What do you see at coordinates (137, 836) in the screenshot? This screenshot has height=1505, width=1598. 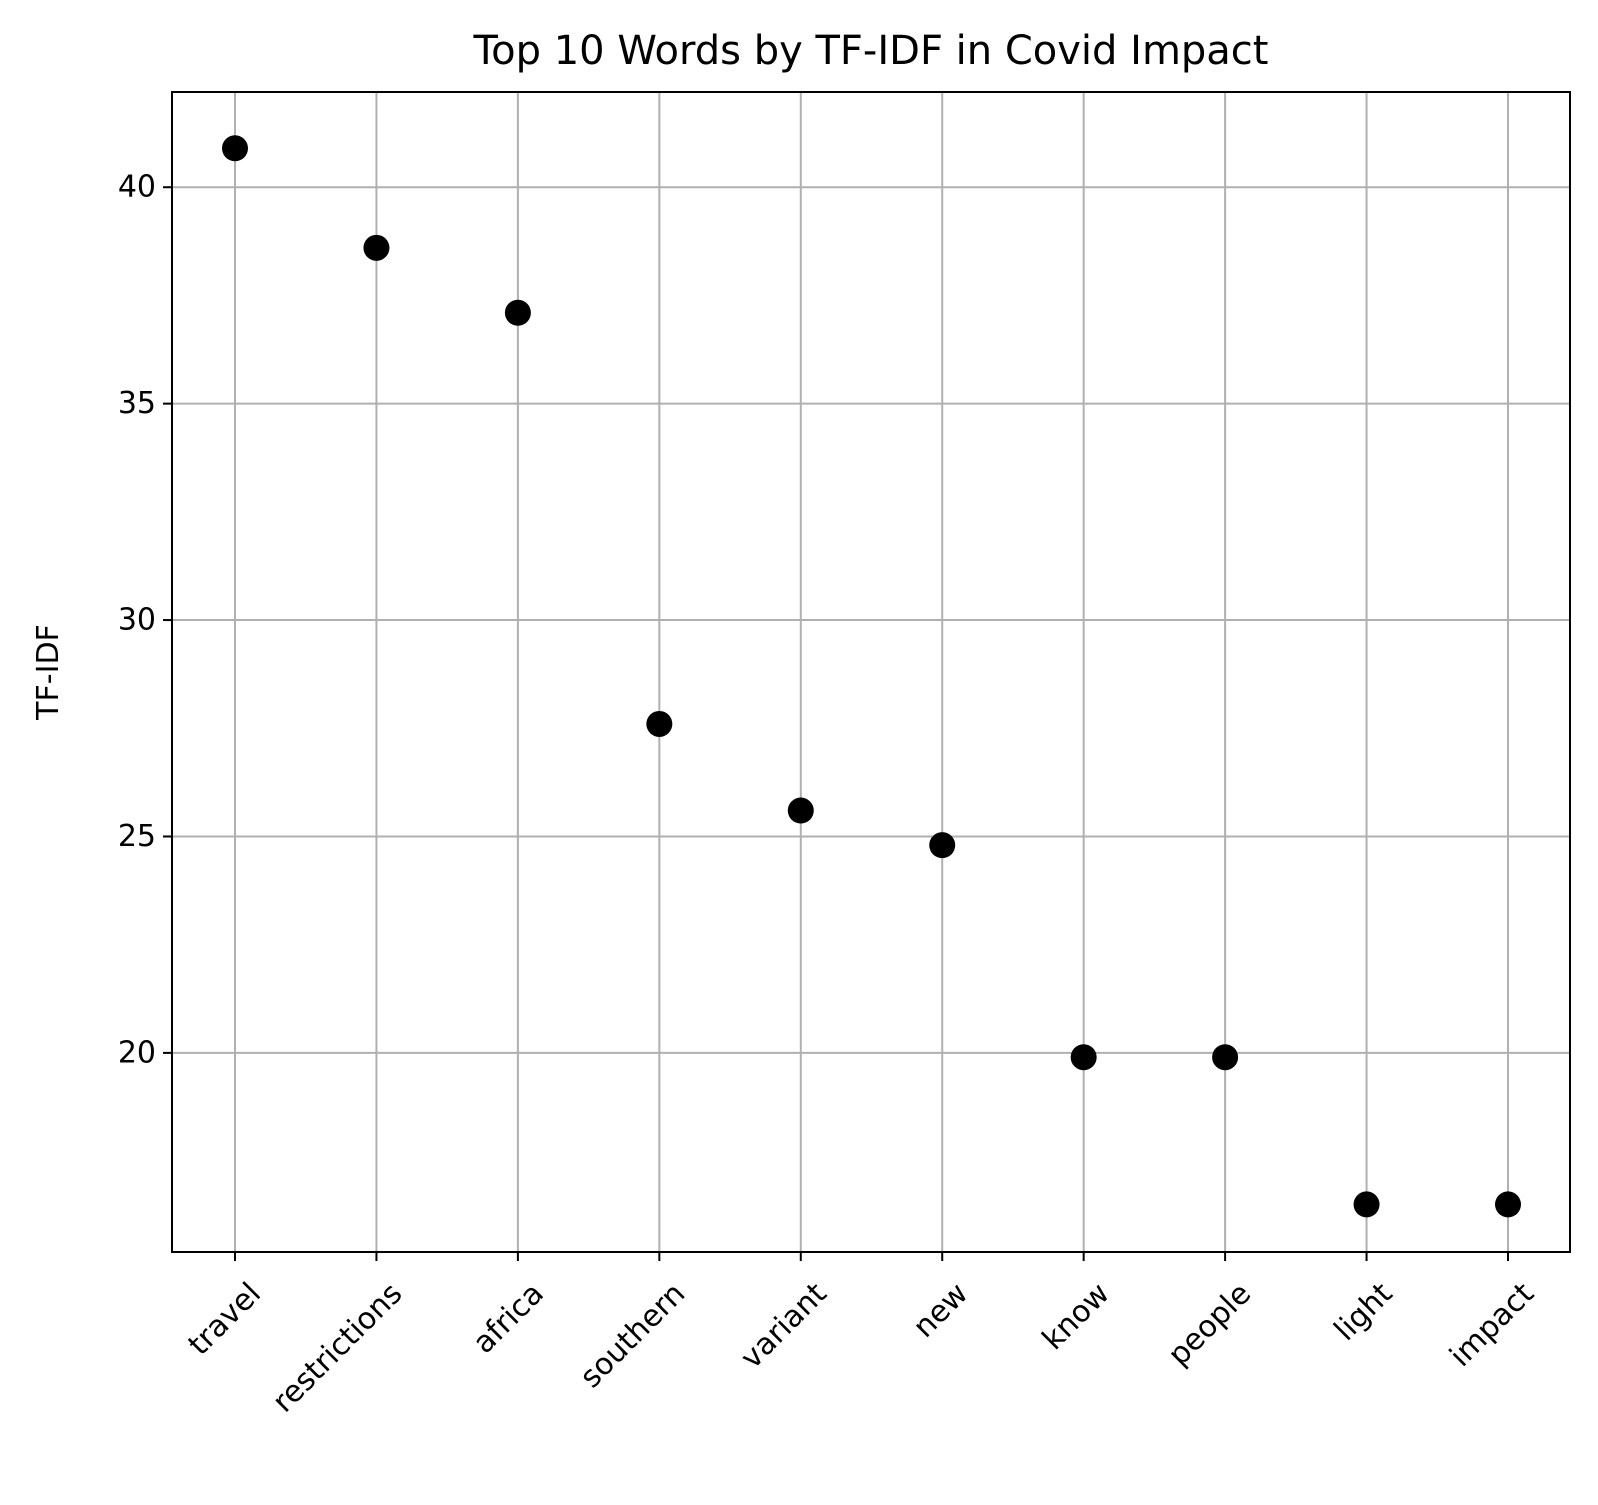 I see `y-tick-label: 25` at bounding box center [137, 836].